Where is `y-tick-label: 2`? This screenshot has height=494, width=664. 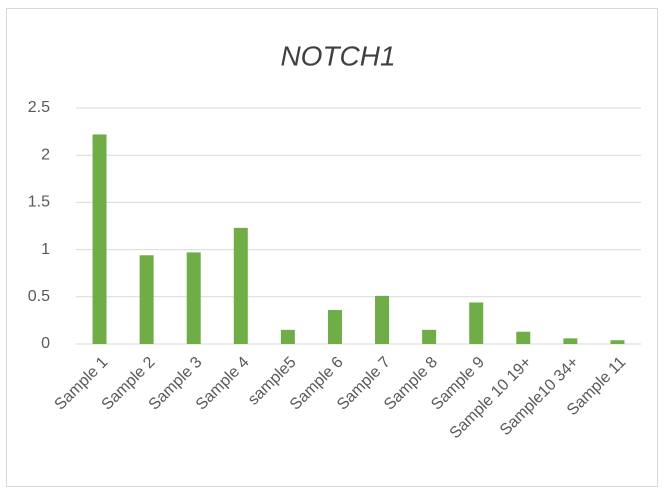 y-tick-label: 2 is located at coordinates (45, 154).